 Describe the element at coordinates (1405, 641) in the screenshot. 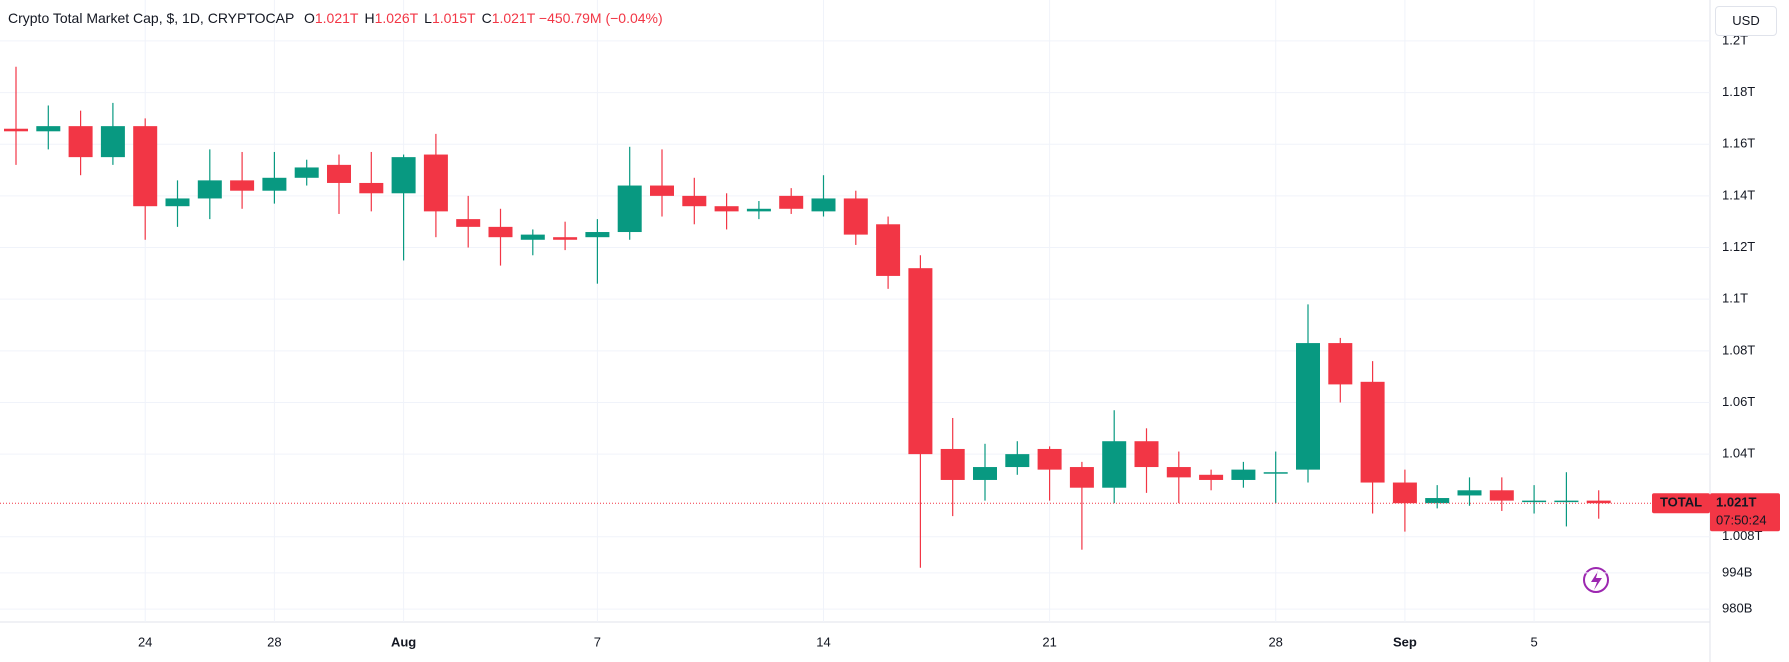

I see `x-tick-label: Sep` at that location.